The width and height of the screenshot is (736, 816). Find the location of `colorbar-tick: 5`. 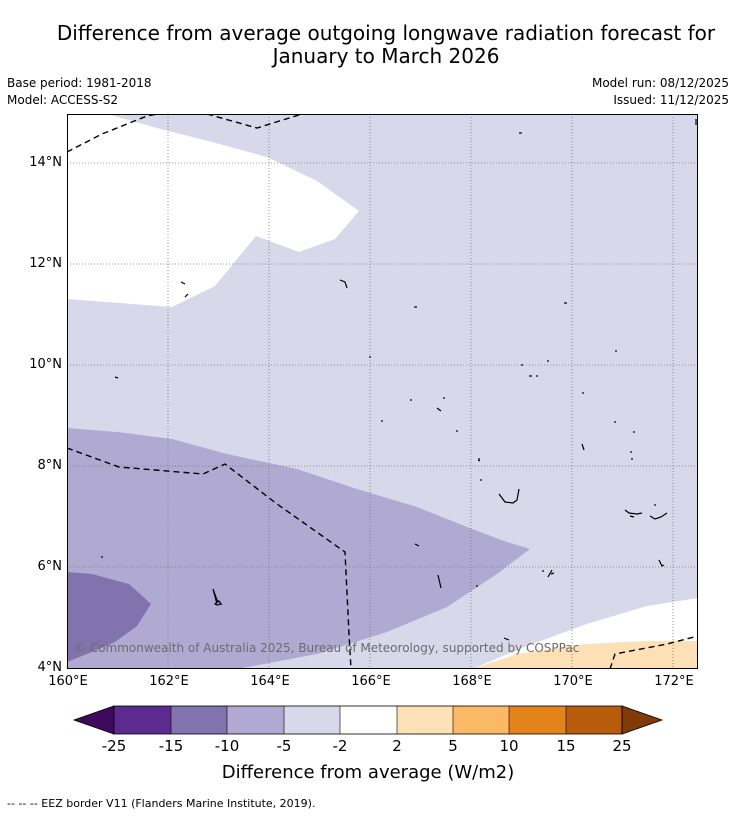

colorbar-tick: 5 is located at coordinates (453, 746).